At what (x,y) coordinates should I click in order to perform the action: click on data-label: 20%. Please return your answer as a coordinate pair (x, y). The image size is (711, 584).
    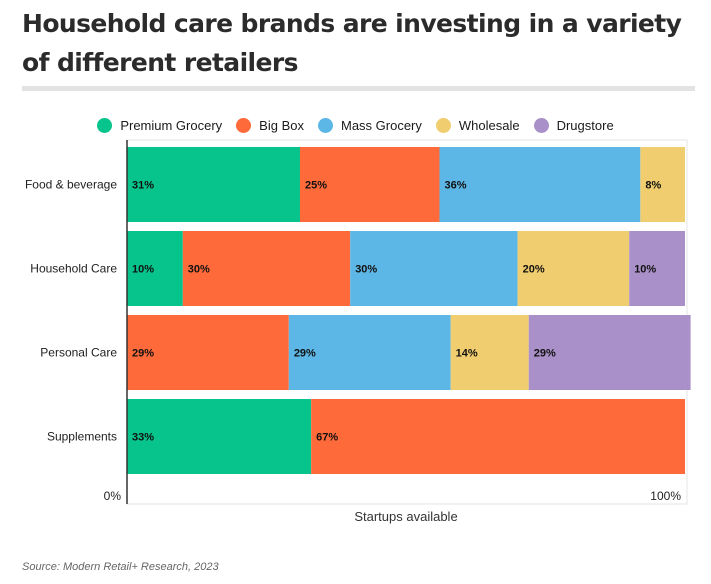
    Looking at the image, I should click on (534, 270).